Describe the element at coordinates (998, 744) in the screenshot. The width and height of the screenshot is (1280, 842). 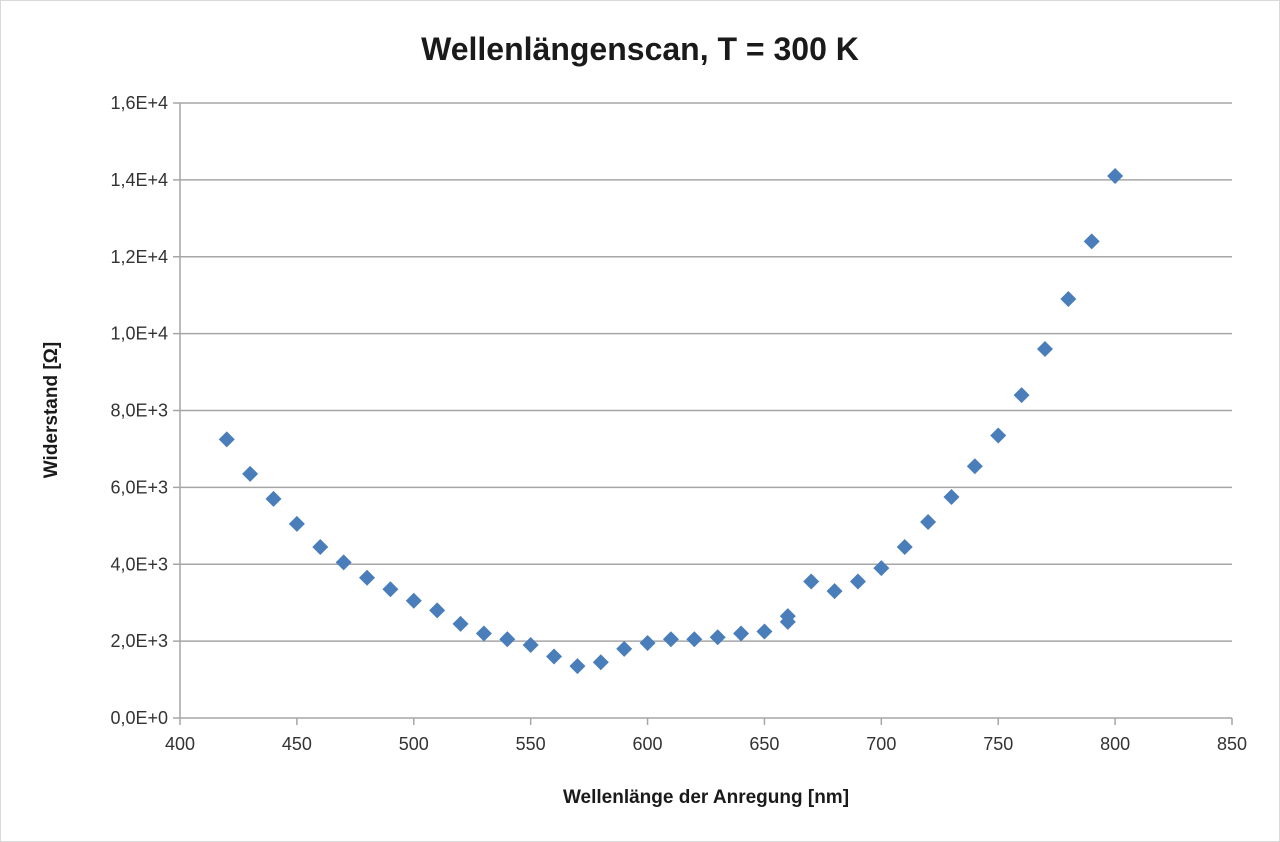
I see `x-tick-label: 750` at that location.